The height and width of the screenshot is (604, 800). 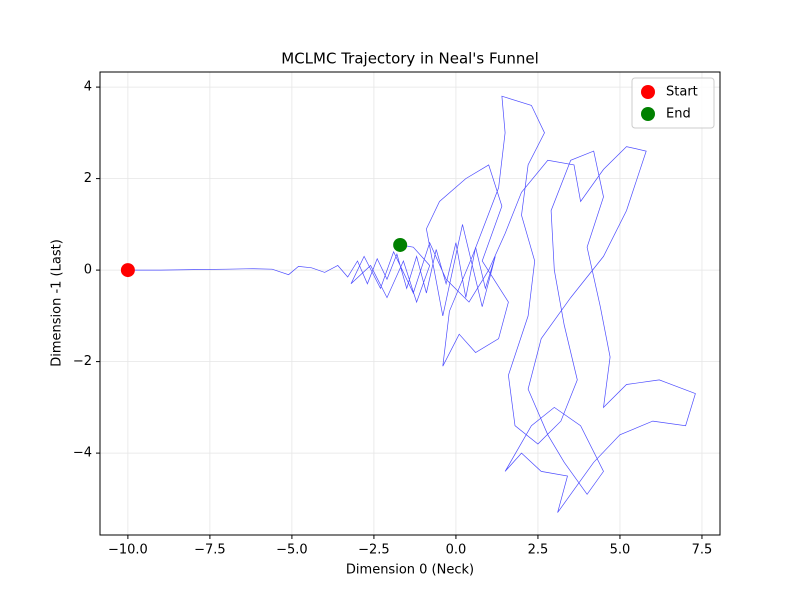 I want to click on legend-label: Start, so click(x=682, y=92).